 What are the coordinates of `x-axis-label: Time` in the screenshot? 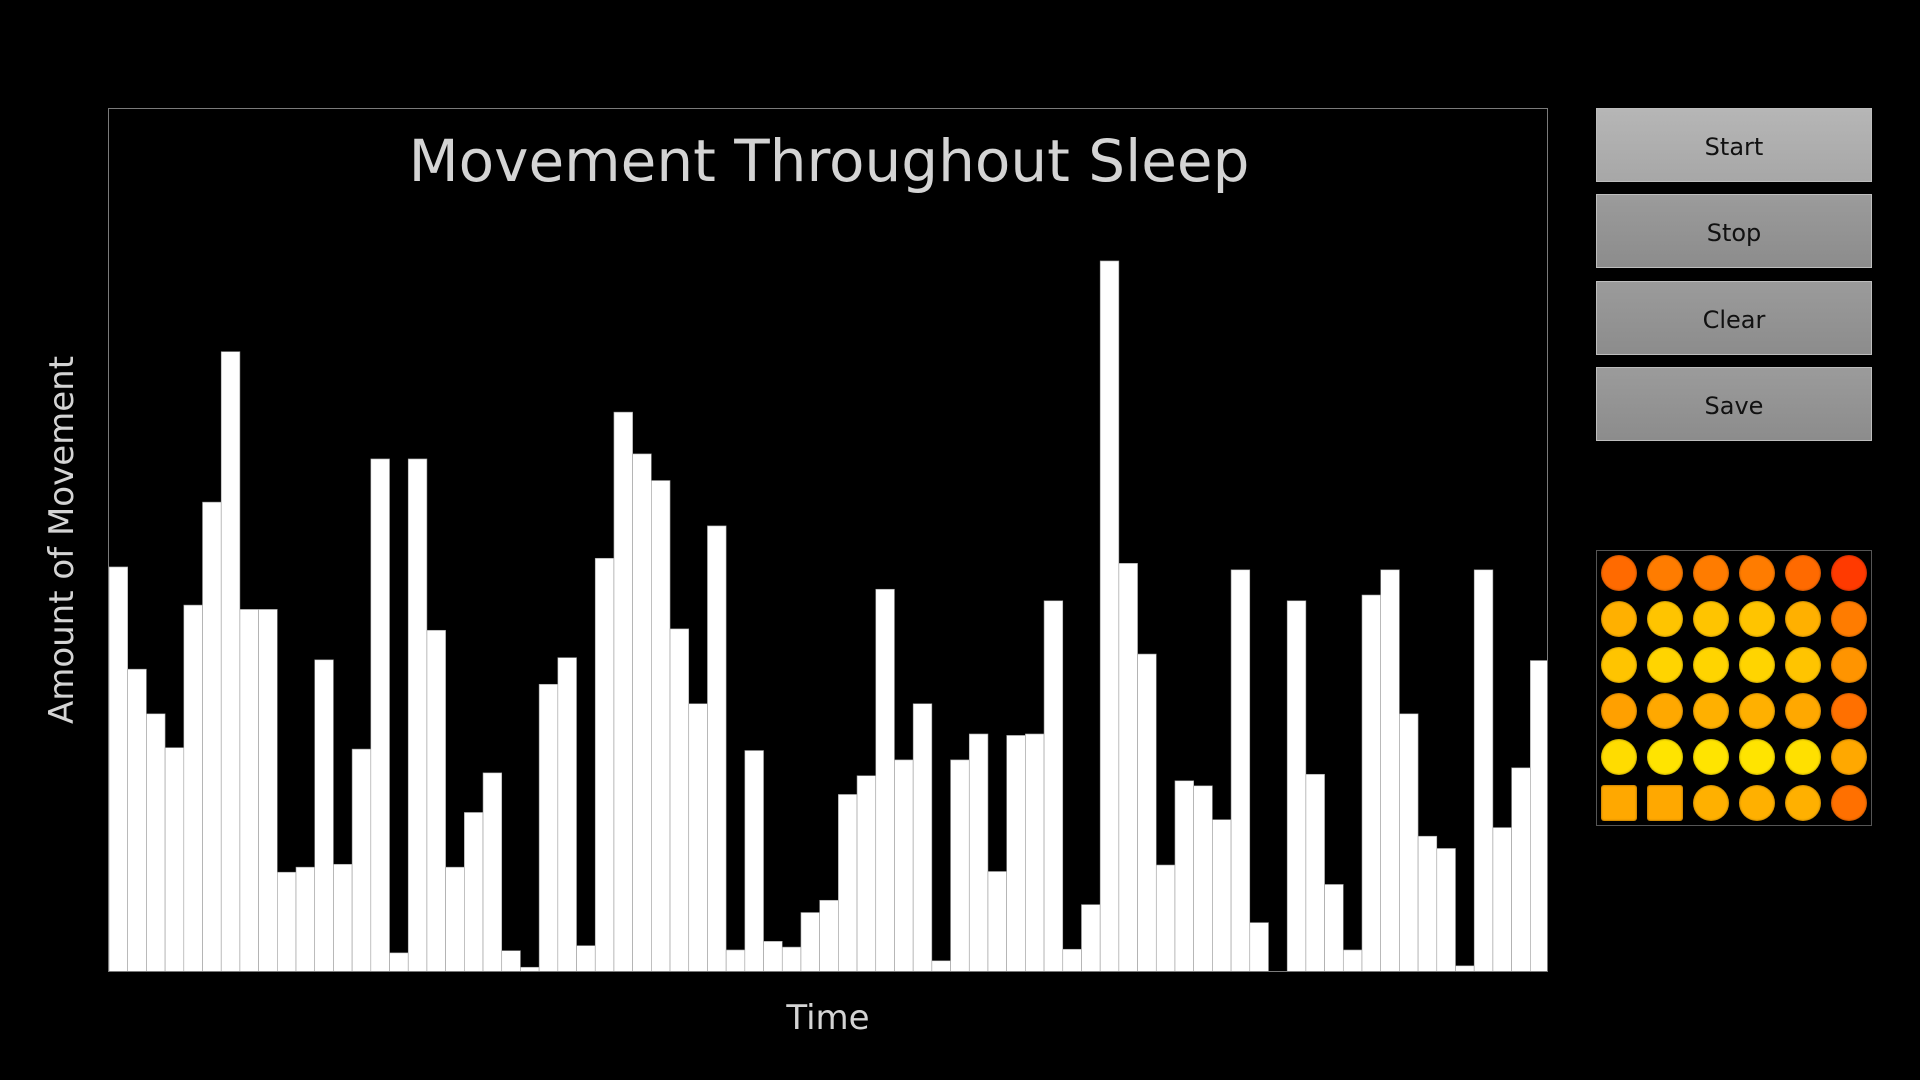 It's located at (828, 1018).